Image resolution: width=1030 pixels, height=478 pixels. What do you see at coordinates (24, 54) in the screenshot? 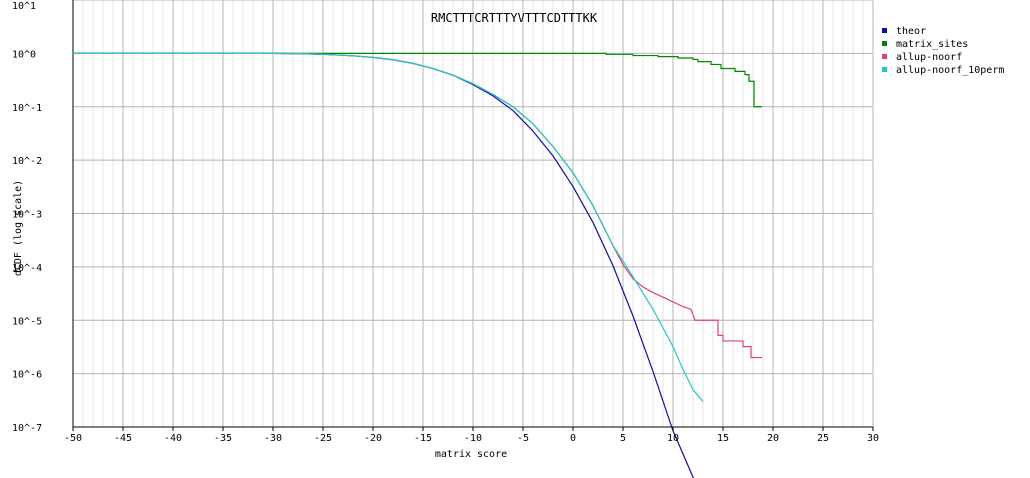
I see `y-tick-label: 10^0` at bounding box center [24, 54].